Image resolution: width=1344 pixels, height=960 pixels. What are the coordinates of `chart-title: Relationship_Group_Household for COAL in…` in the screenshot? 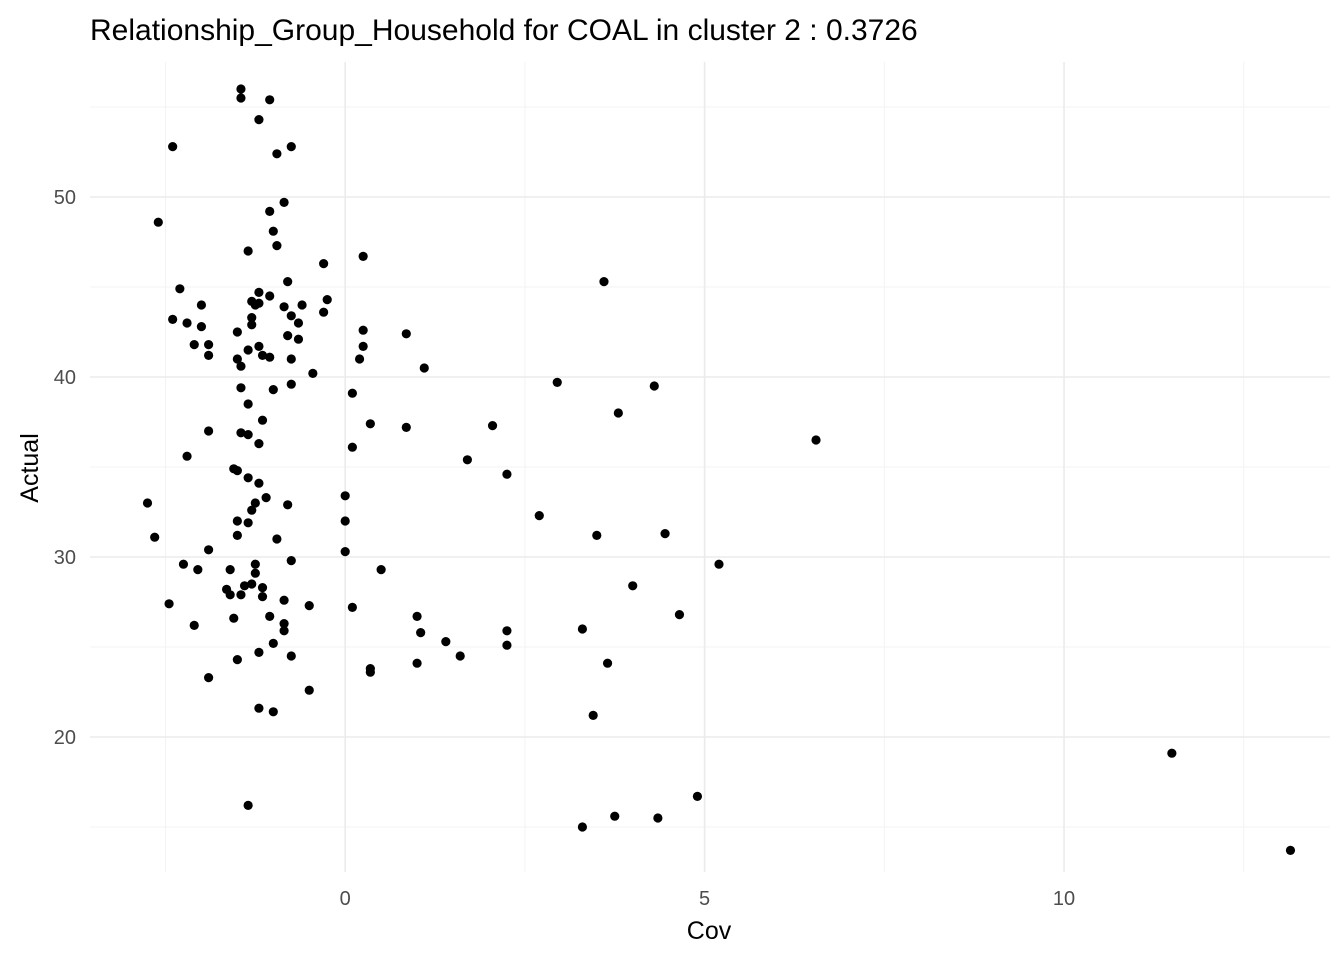 It's located at (504, 30).